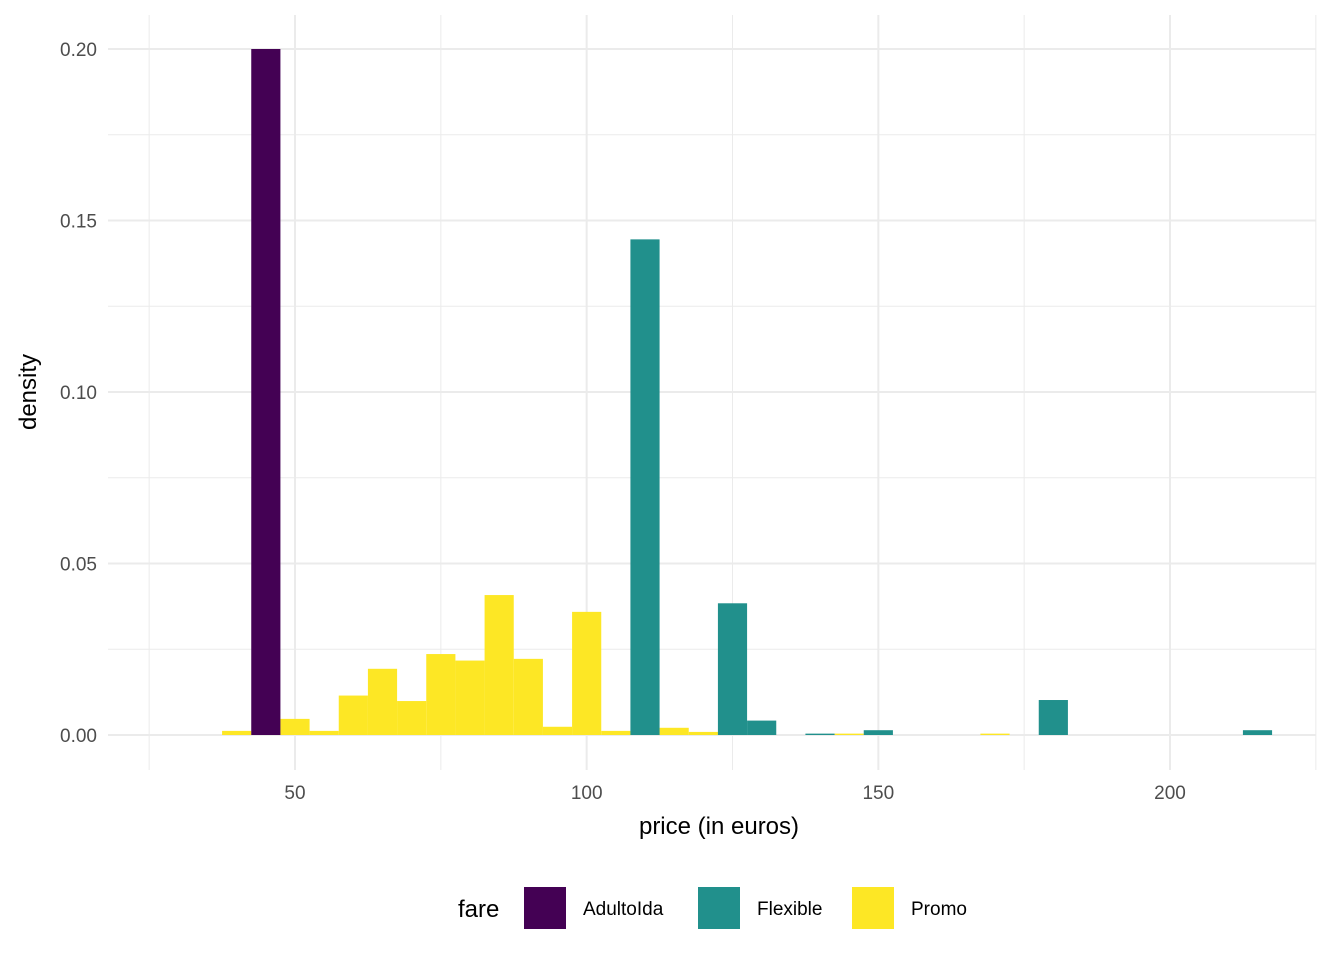 This screenshot has height=960, width=1344. I want to click on x-tick-label: 150, so click(878, 793).